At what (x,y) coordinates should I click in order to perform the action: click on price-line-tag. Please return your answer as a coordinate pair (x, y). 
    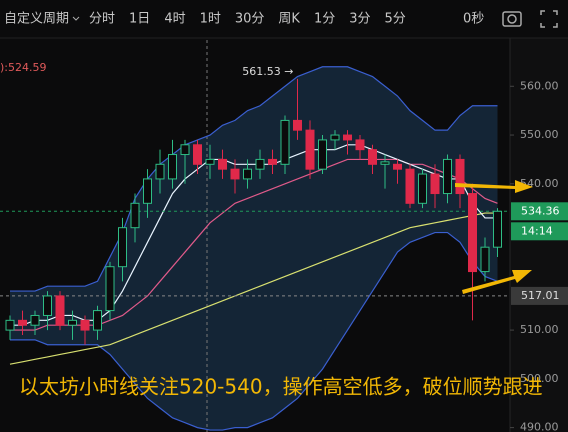
    Looking at the image, I should click on (539, 295).